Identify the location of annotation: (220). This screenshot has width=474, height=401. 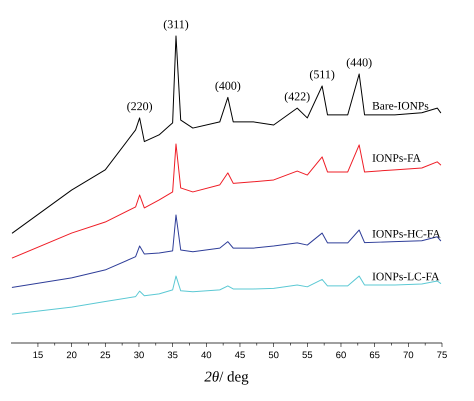
(139, 107).